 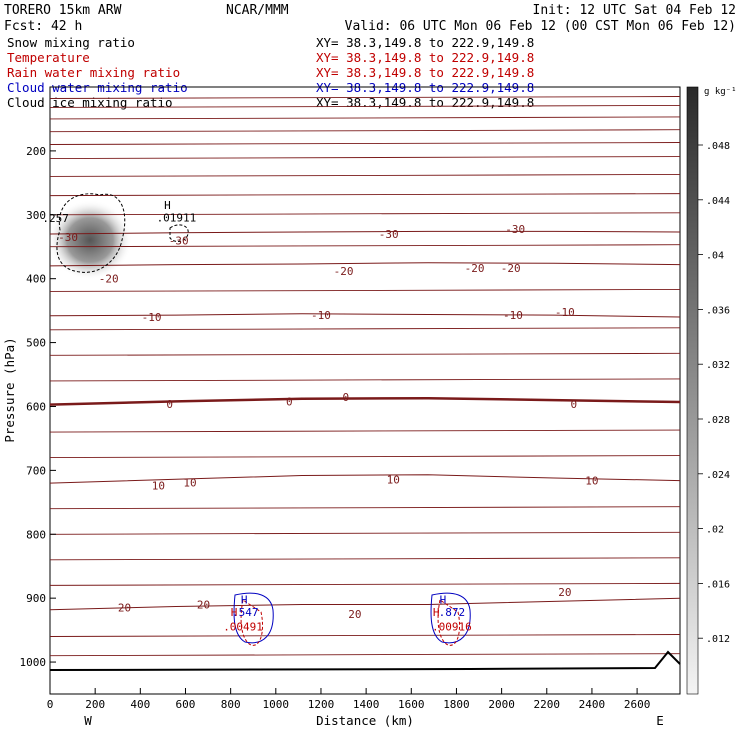 What do you see at coordinates (718, 146) in the screenshot?
I see `colorbar-label: .048` at bounding box center [718, 146].